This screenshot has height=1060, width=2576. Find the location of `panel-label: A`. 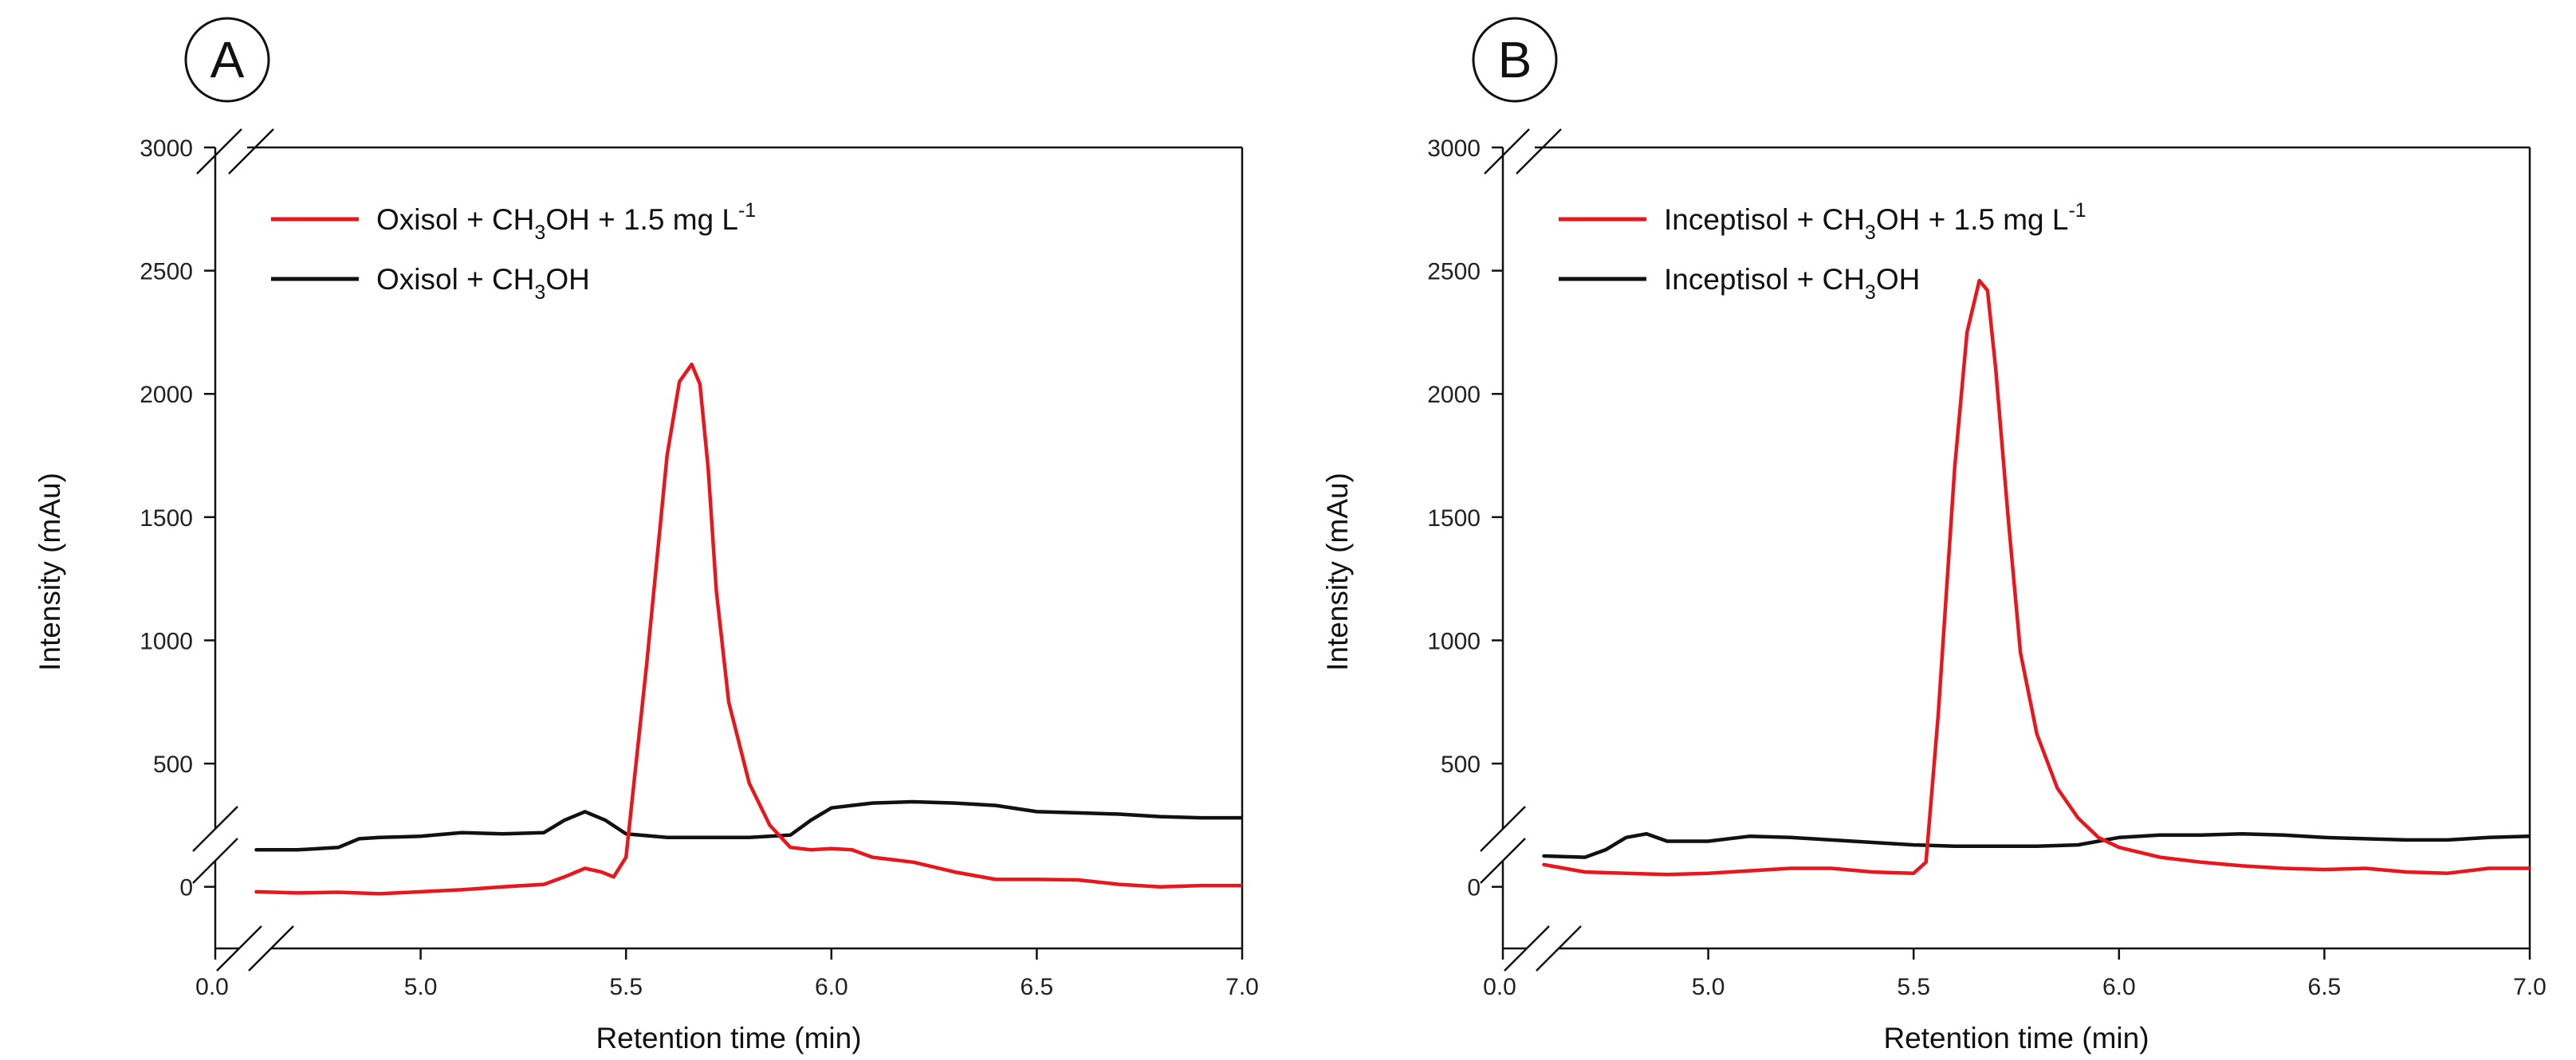

panel-label: A is located at coordinates (228, 59).